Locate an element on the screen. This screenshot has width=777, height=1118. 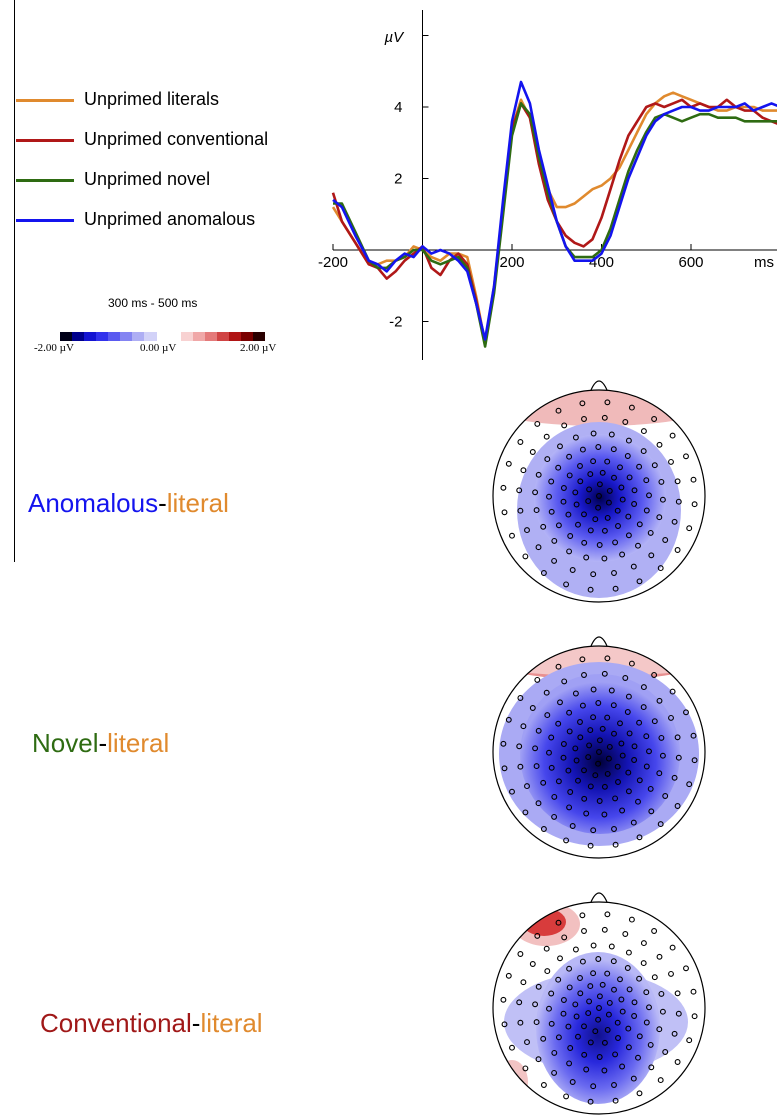
y-tick-label: 2 is located at coordinates (398, 179).